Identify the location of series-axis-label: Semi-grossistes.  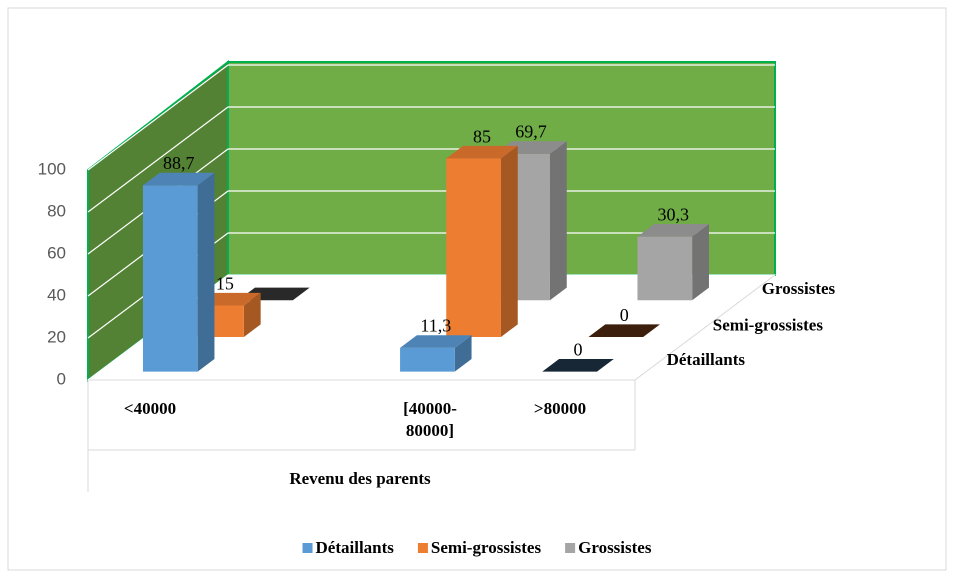
(768, 325).